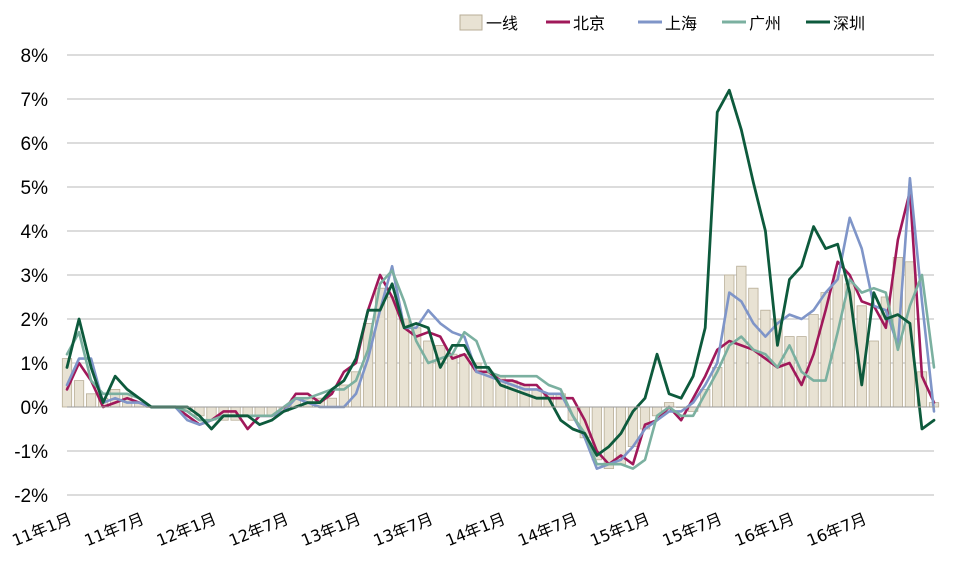 The width and height of the screenshot is (960, 576). What do you see at coordinates (35, 232) in the screenshot?
I see `y-tick-label: 4%` at bounding box center [35, 232].